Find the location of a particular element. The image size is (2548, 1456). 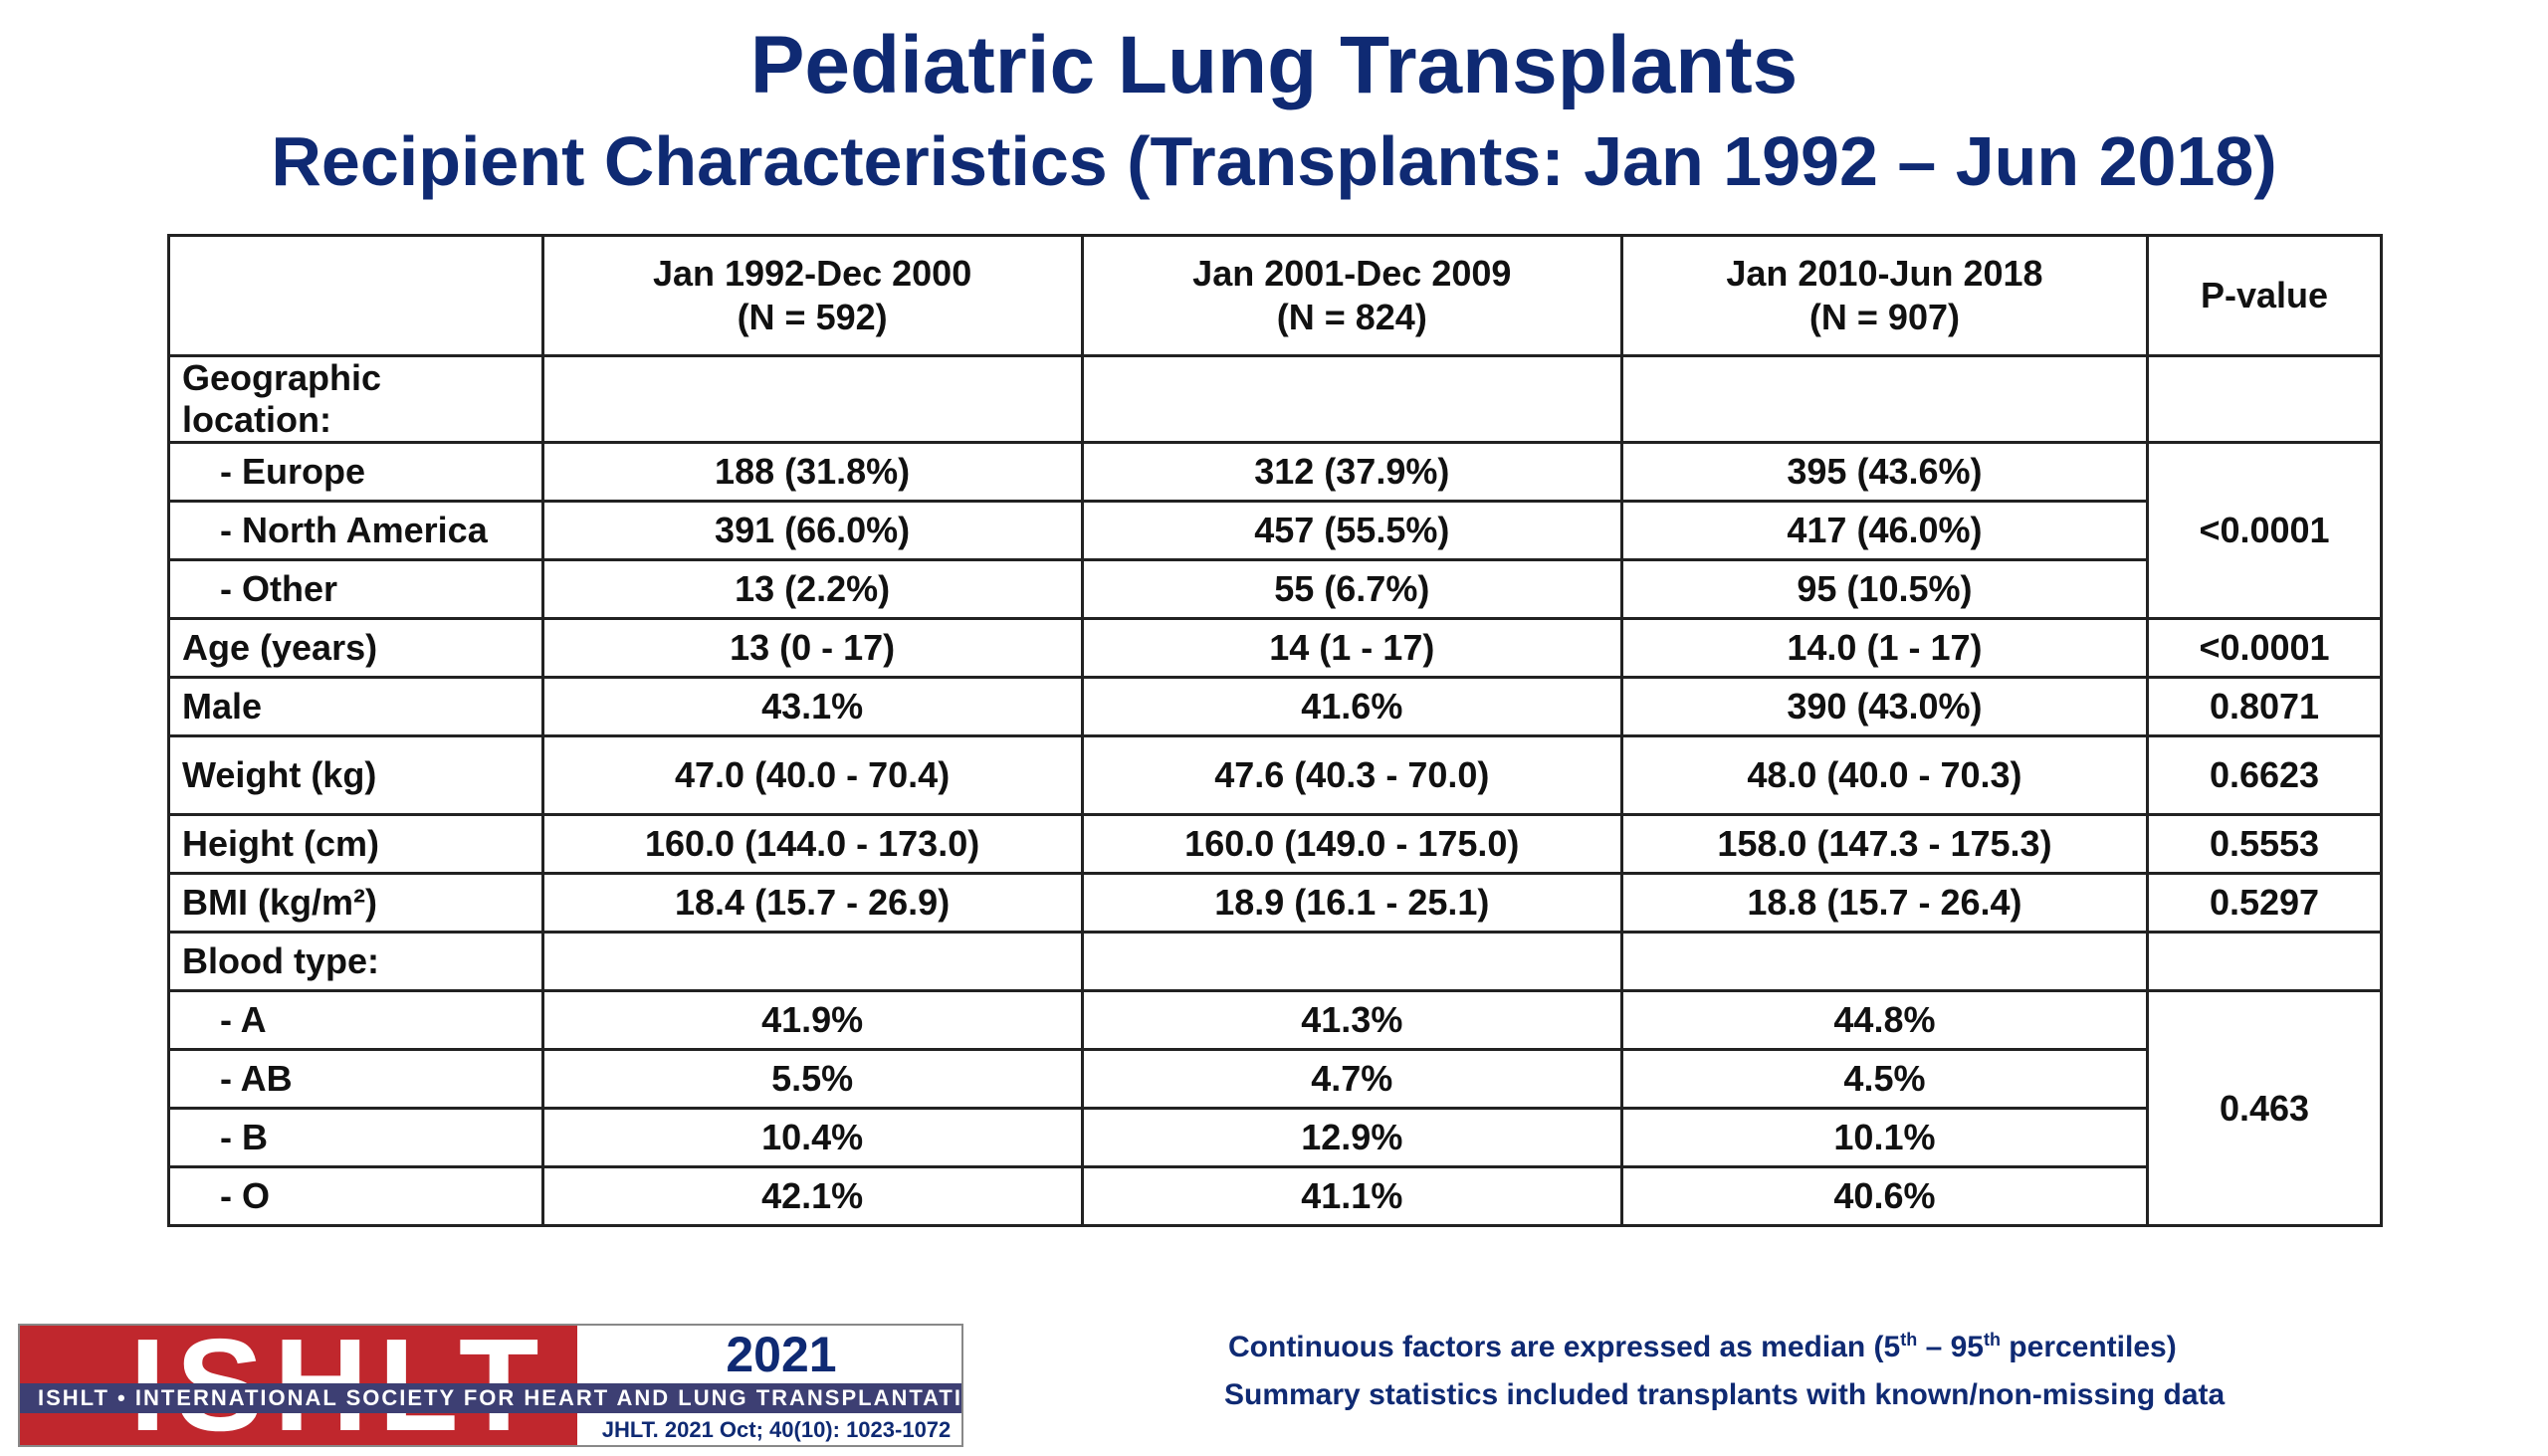

row-label: - O is located at coordinates (355, 1196).